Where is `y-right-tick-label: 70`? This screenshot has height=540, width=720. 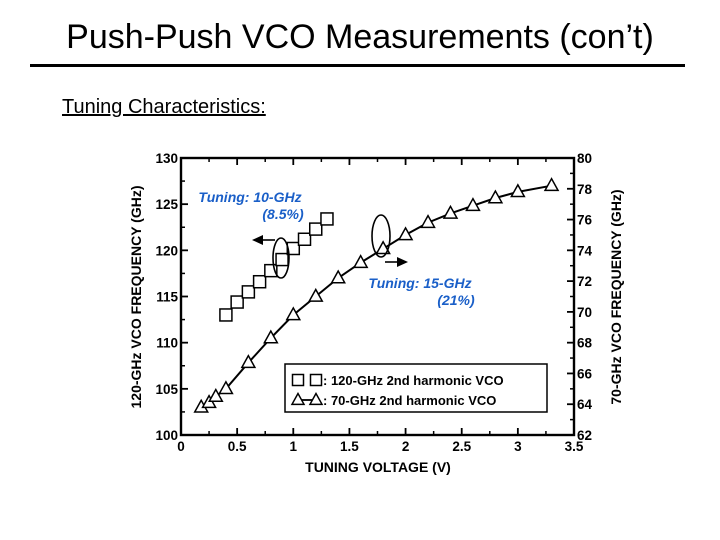 y-right-tick-label: 70 is located at coordinates (584, 312).